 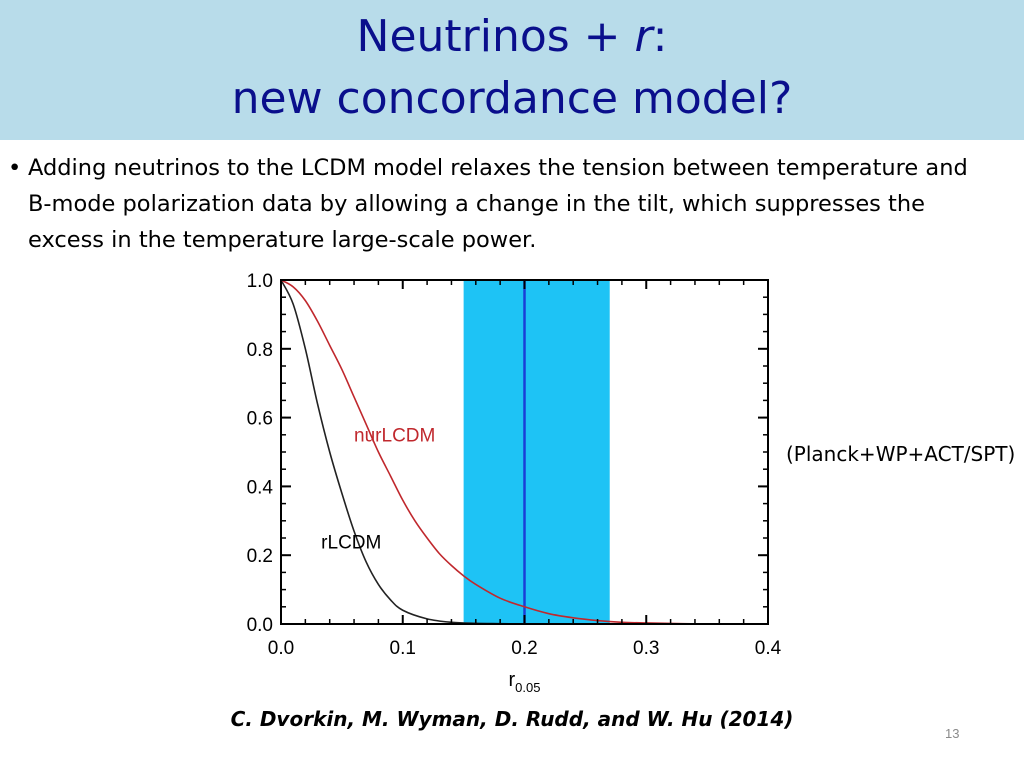 I want to click on title-line-1: Neutrinos + r:, so click(x=512, y=37).